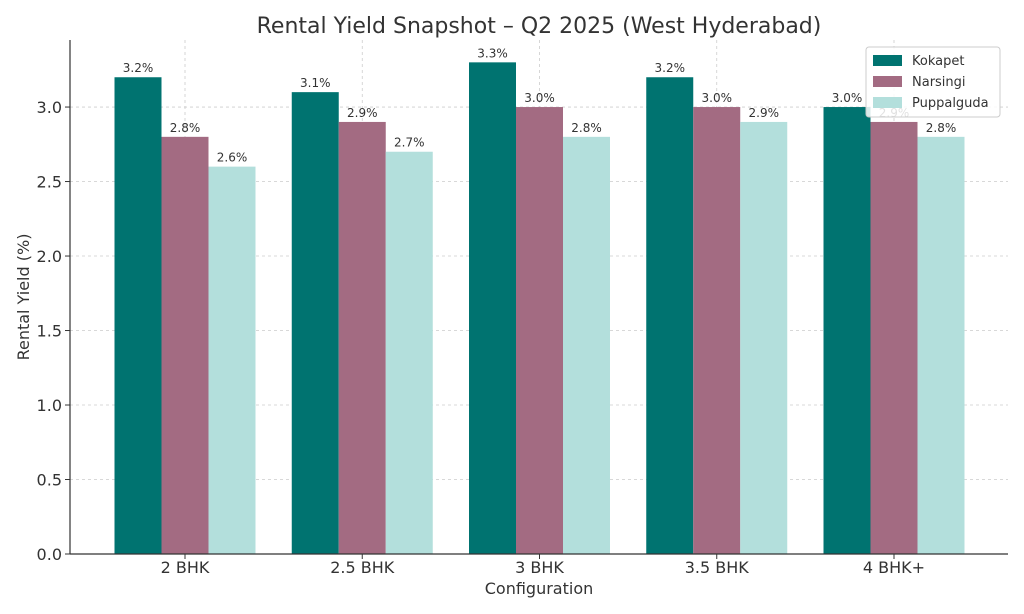 Image resolution: width=1024 pixels, height=614 pixels. What do you see at coordinates (49, 256) in the screenshot?
I see `y-tick-label: 2.0` at bounding box center [49, 256].